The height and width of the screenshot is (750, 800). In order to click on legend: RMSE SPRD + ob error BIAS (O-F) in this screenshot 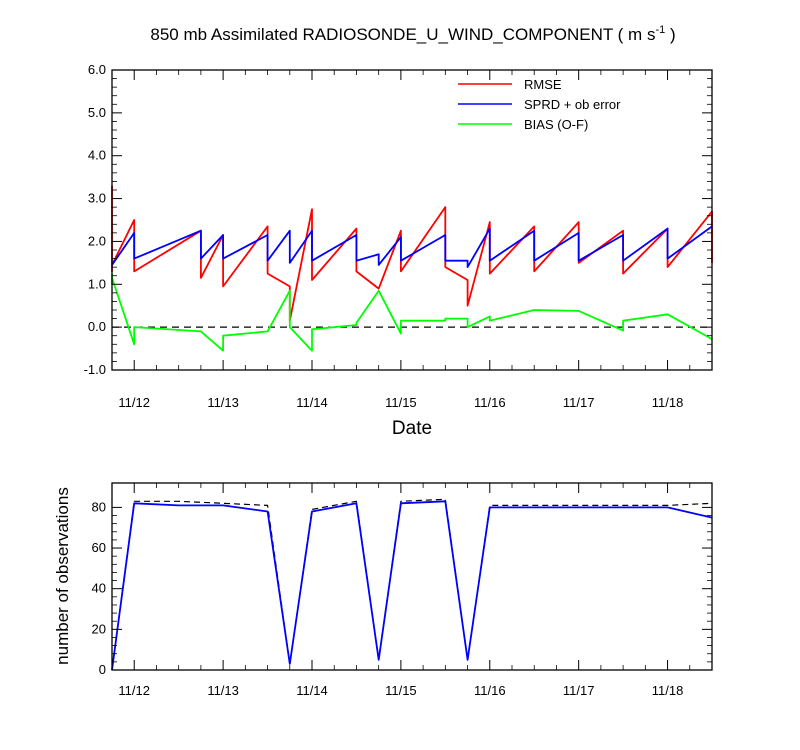, I will do `click(539, 104)`.